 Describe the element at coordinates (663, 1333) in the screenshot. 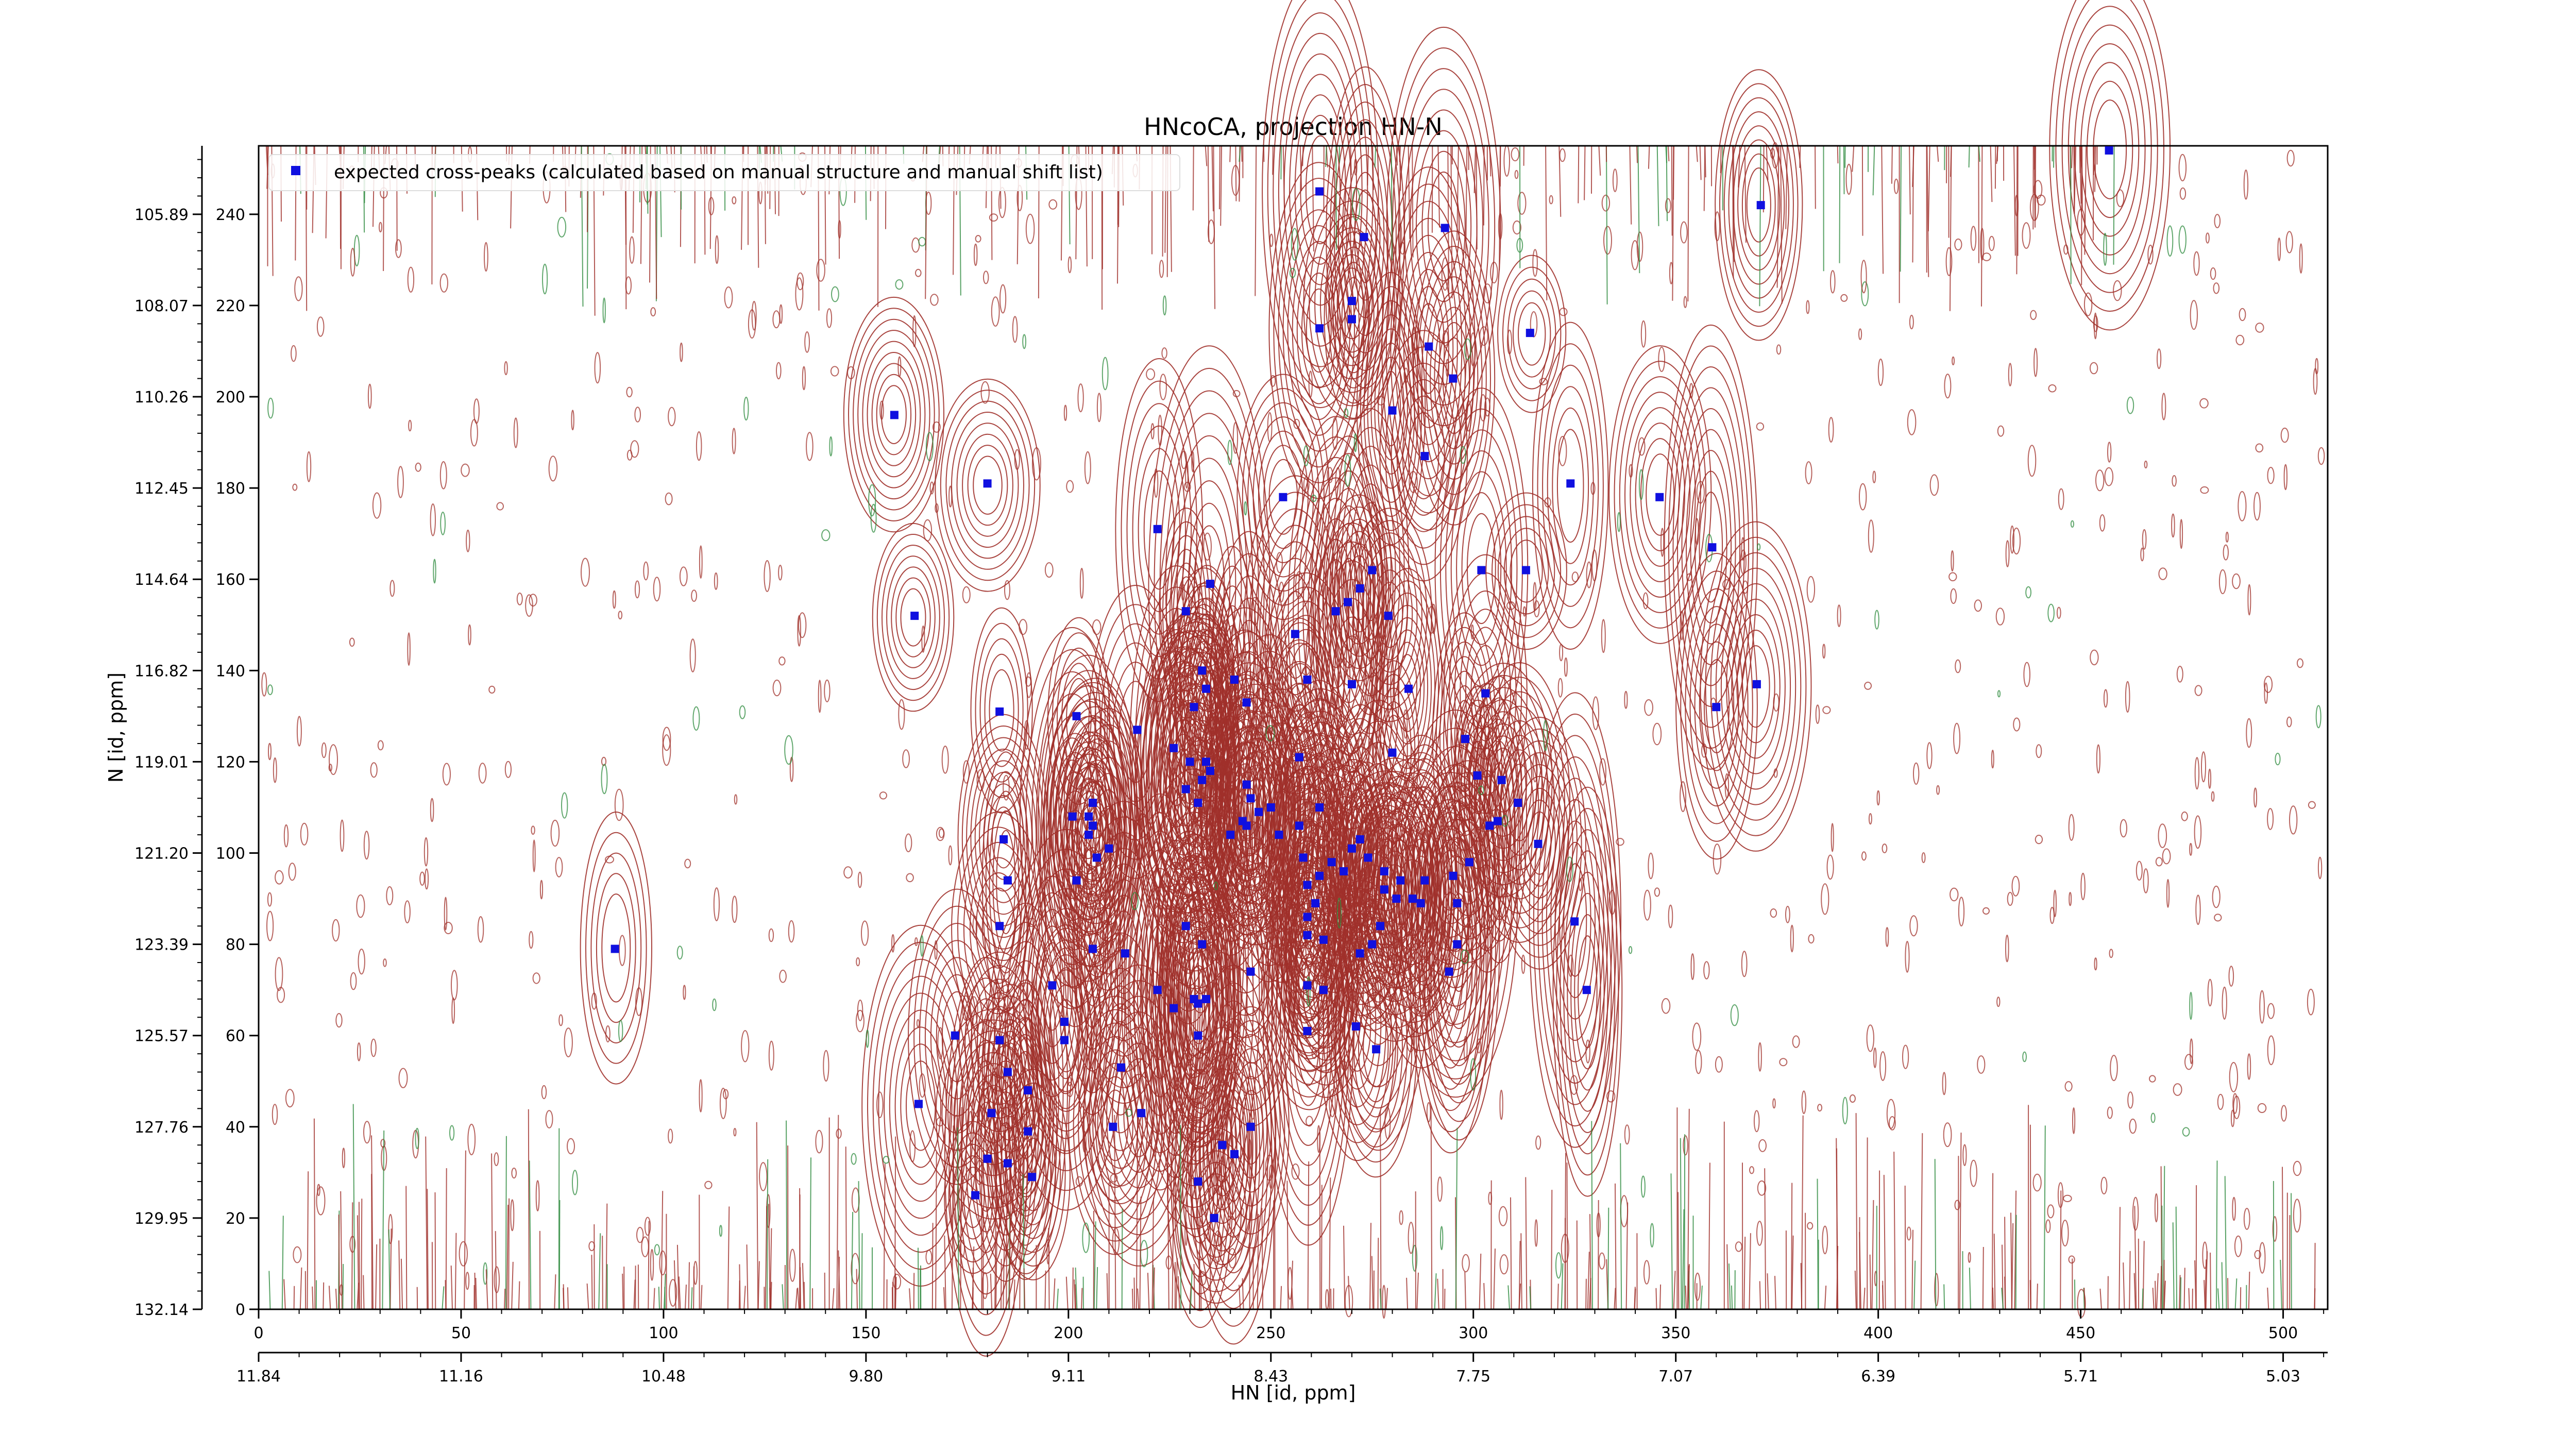

I see `x-id-tick-label: 100` at that location.